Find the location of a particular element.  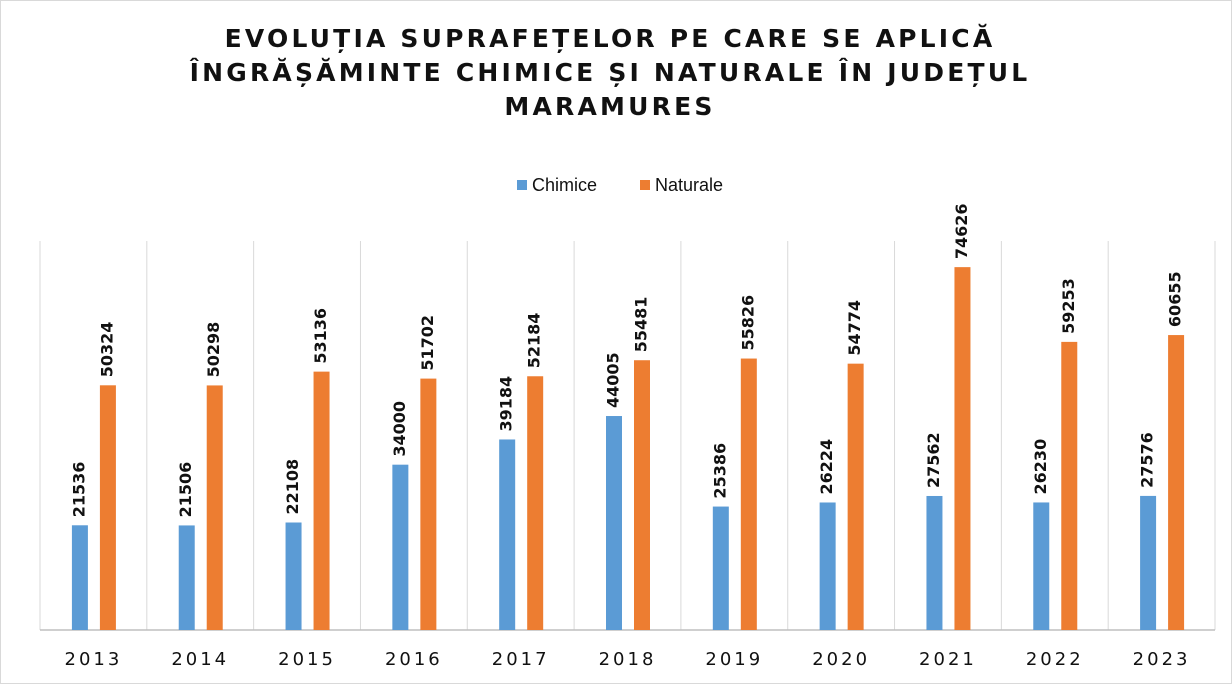

value-label: 60655 is located at coordinates (1175, 299).